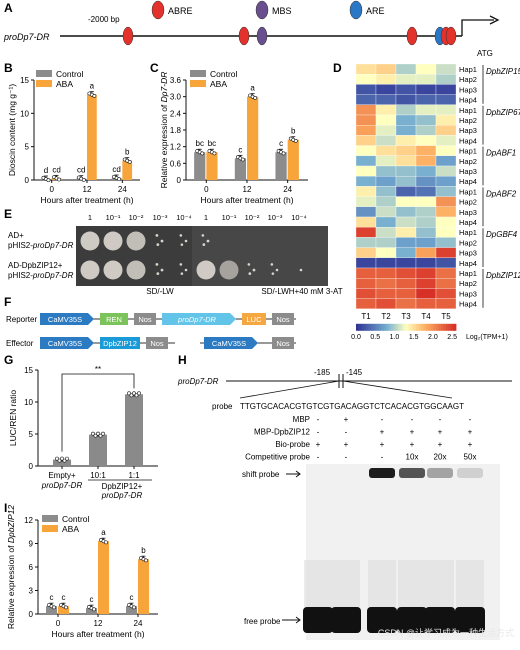 Image resolution: width=520 pixels, height=650 pixels. I want to click on x-axis-label: Hours after treatment (h), so click(86, 200).